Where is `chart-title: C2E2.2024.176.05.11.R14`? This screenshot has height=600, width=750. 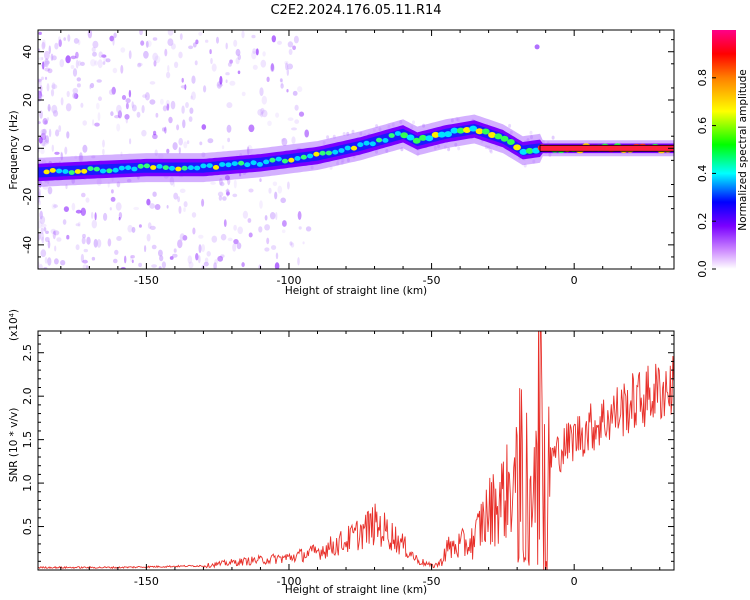
chart-title: C2E2.2024.176.05.11.R14 is located at coordinates (355, 10).